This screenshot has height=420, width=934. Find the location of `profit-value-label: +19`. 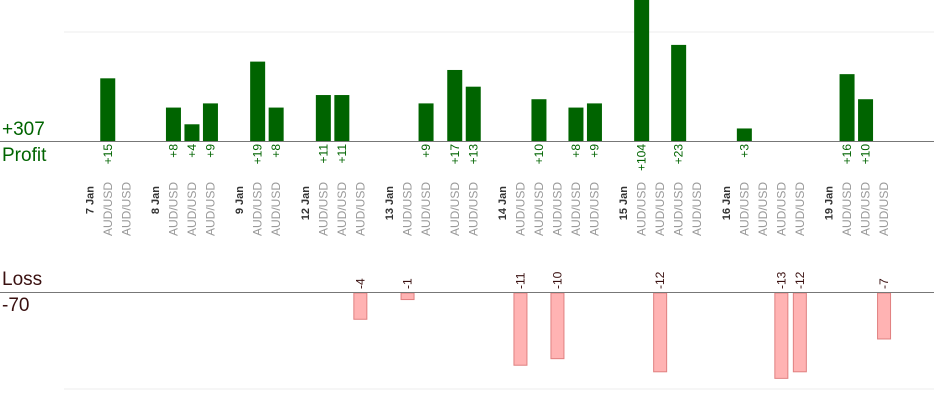

profit-value-label: +19 is located at coordinates (258, 154).